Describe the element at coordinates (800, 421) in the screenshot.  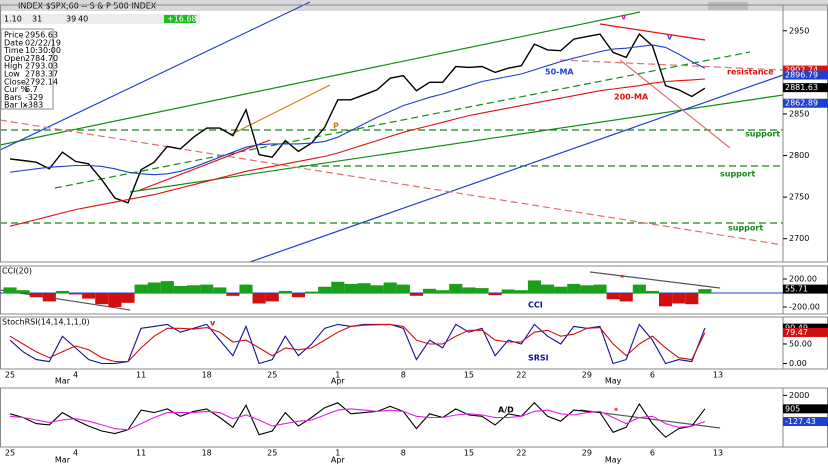
I see `price-marker-label: -127.43` at that location.